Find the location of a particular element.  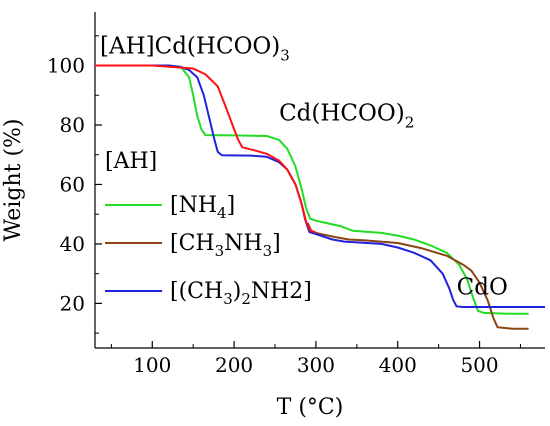

y-tick-label: 20 is located at coordinates (72, 303).